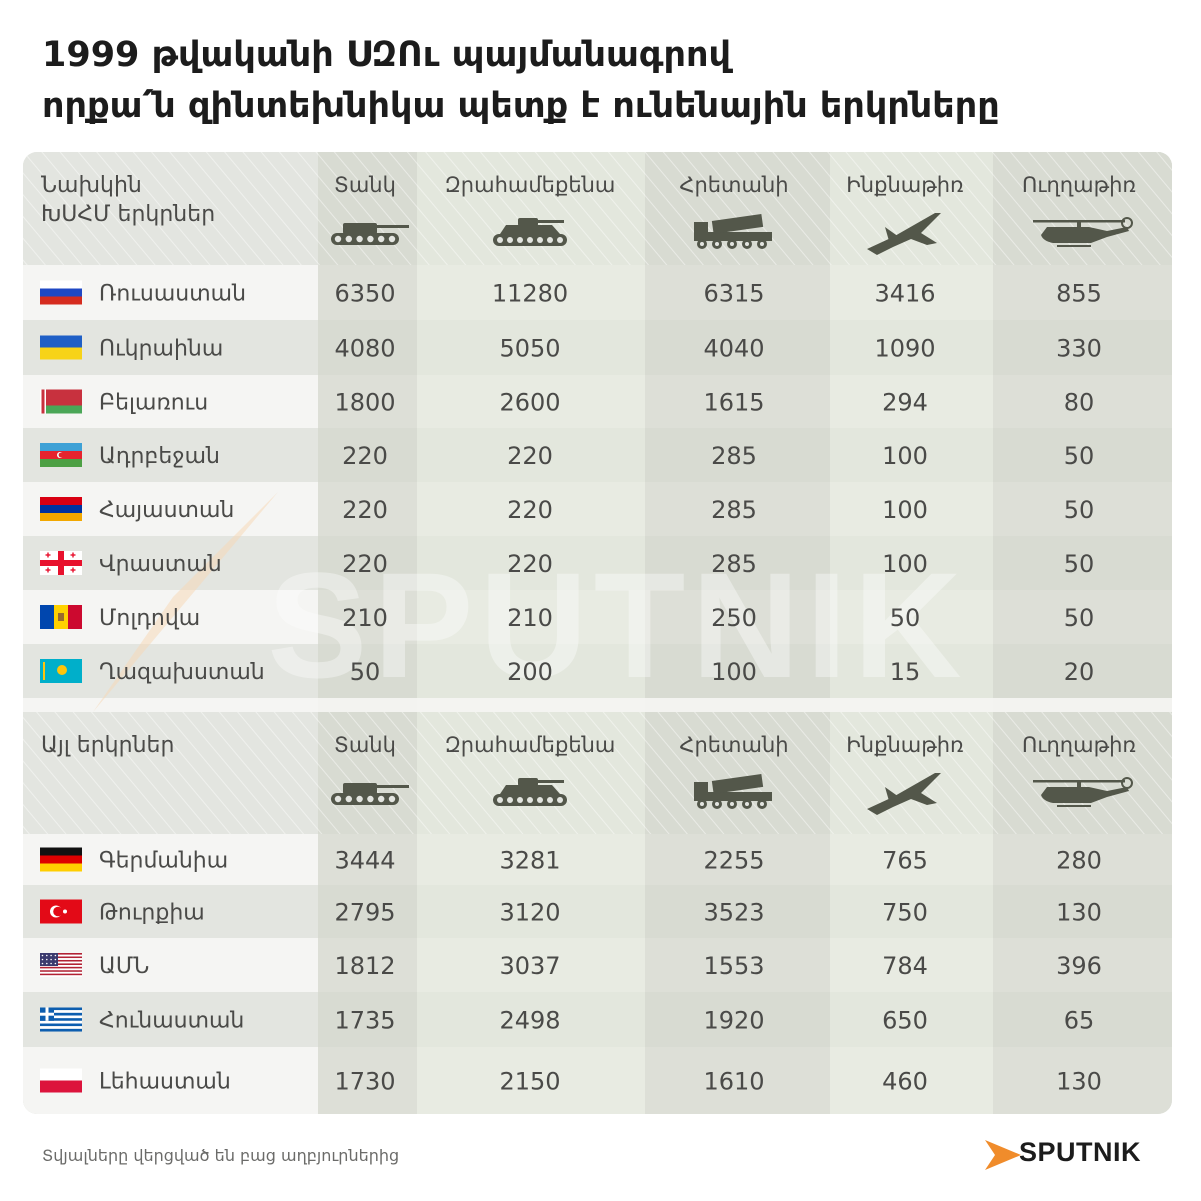 This screenshot has height=1201, width=1201. Describe the element at coordinates (530, 618) in the screenshot. I see `value-cell: 210` at that location.